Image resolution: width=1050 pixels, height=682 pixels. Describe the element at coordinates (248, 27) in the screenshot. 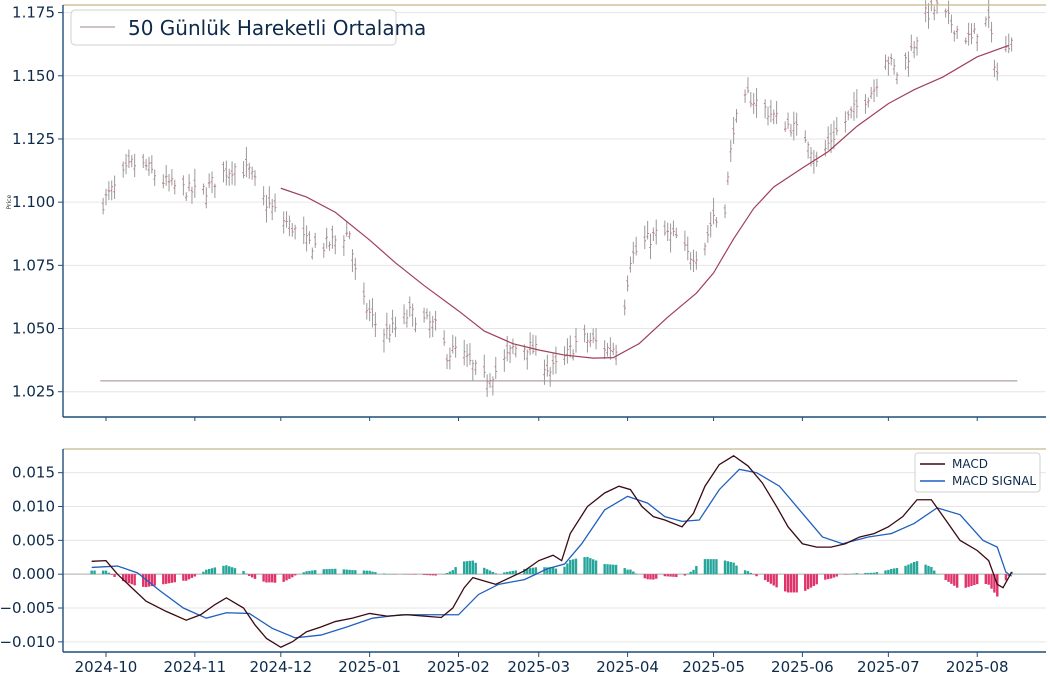

I see `price-legend-box: 50 Günlük Hareketli Ortalama` at that location.